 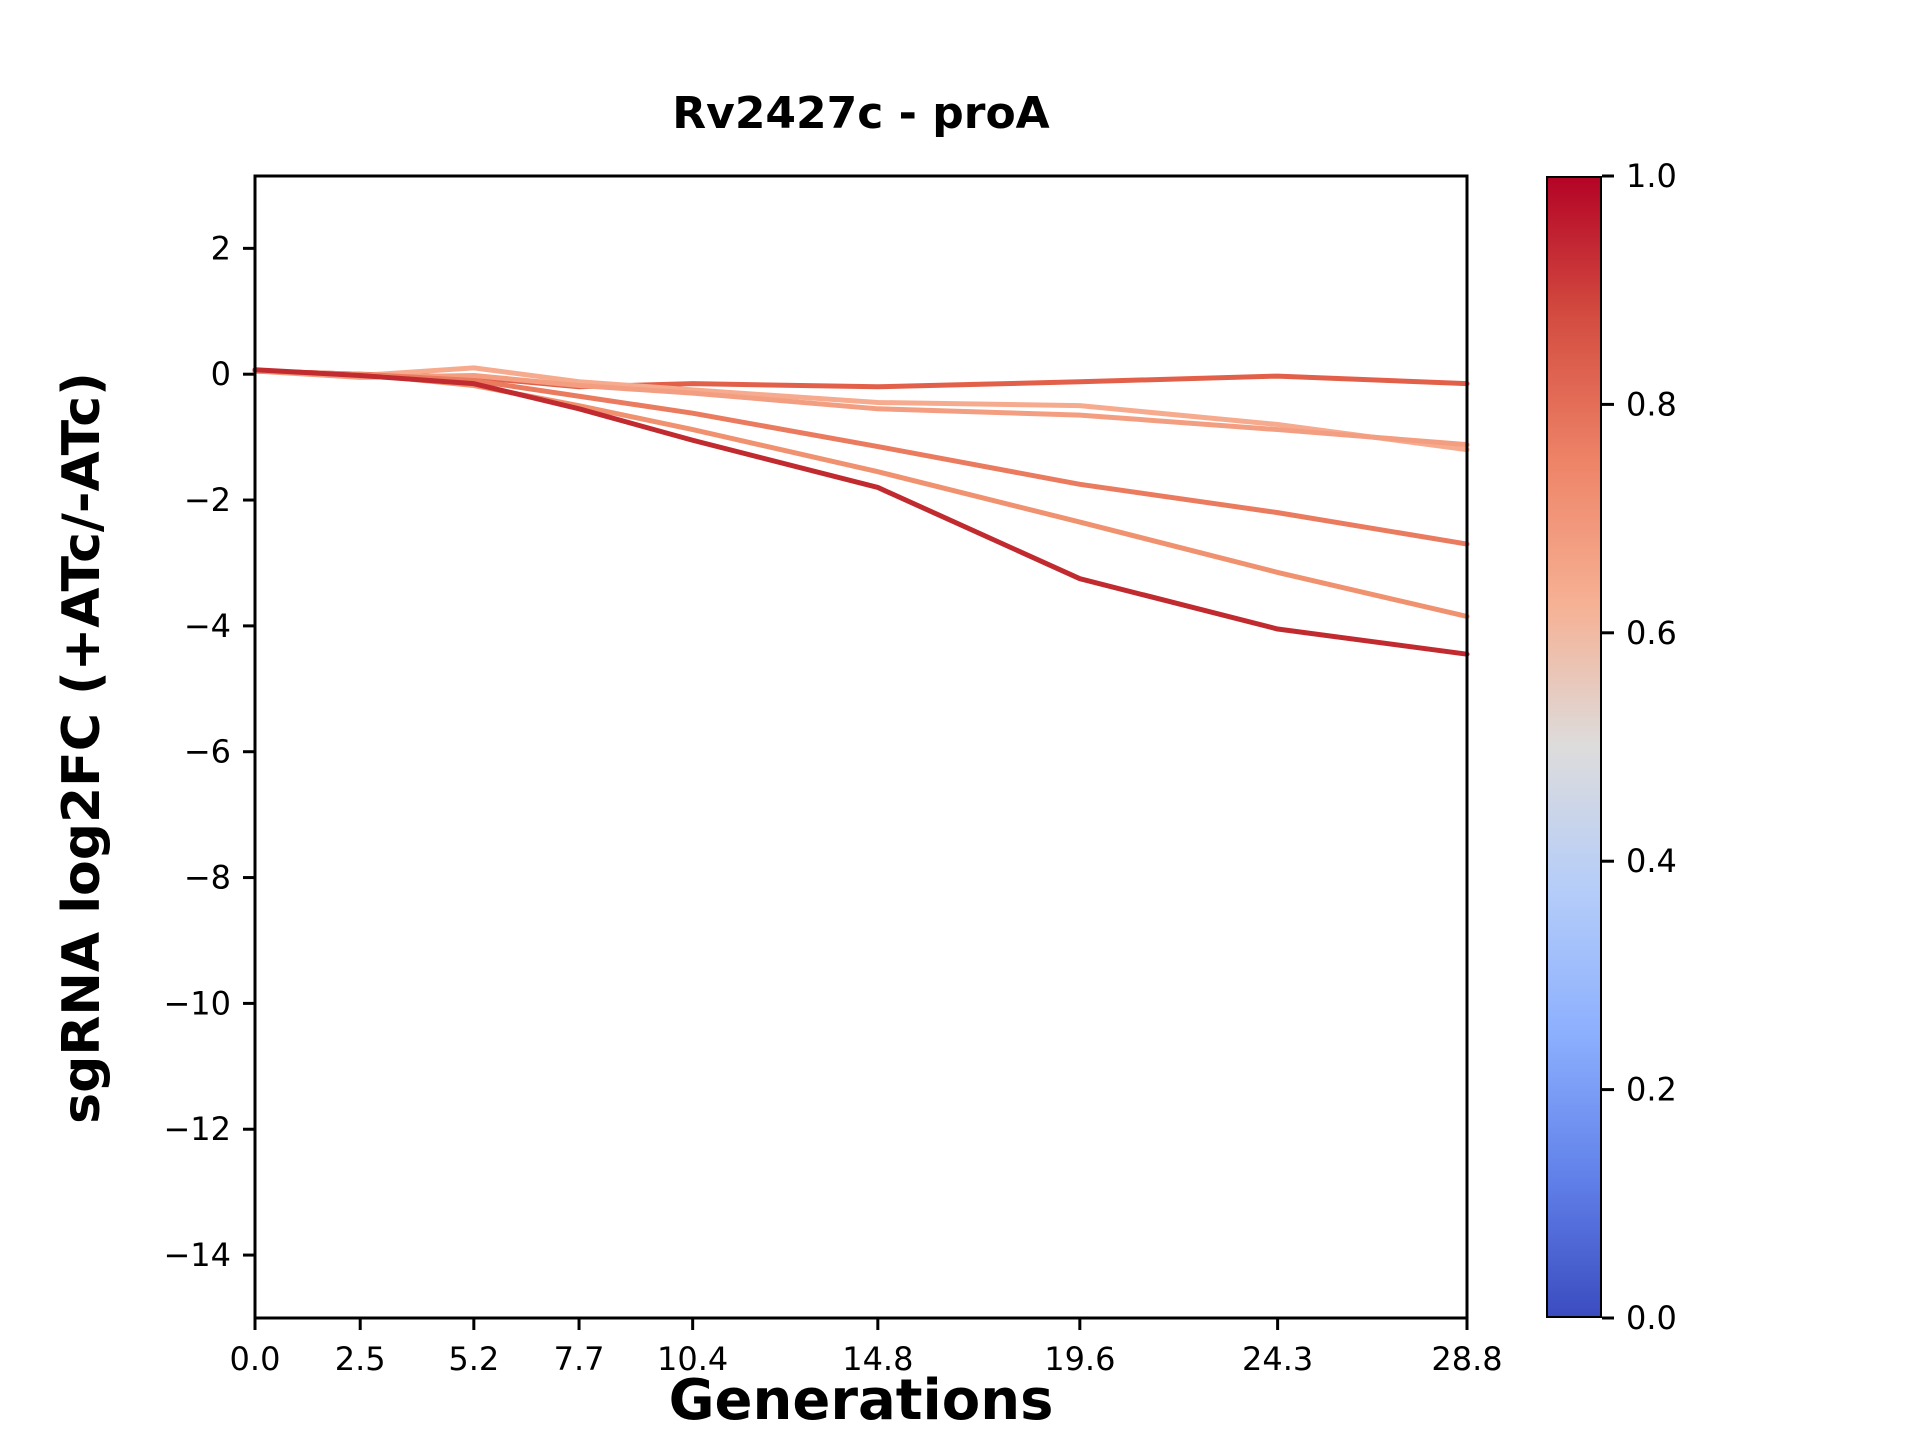 What do you see at coordinates (1277, 1359) in the screenshot?
I see `x-tick-label: 24.3` at bounding box center [1277, 1359].